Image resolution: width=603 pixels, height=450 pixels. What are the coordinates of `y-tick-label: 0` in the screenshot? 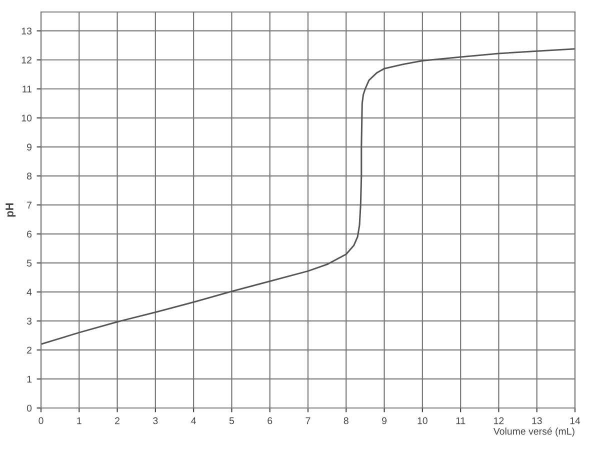 It's located at (29, 408).